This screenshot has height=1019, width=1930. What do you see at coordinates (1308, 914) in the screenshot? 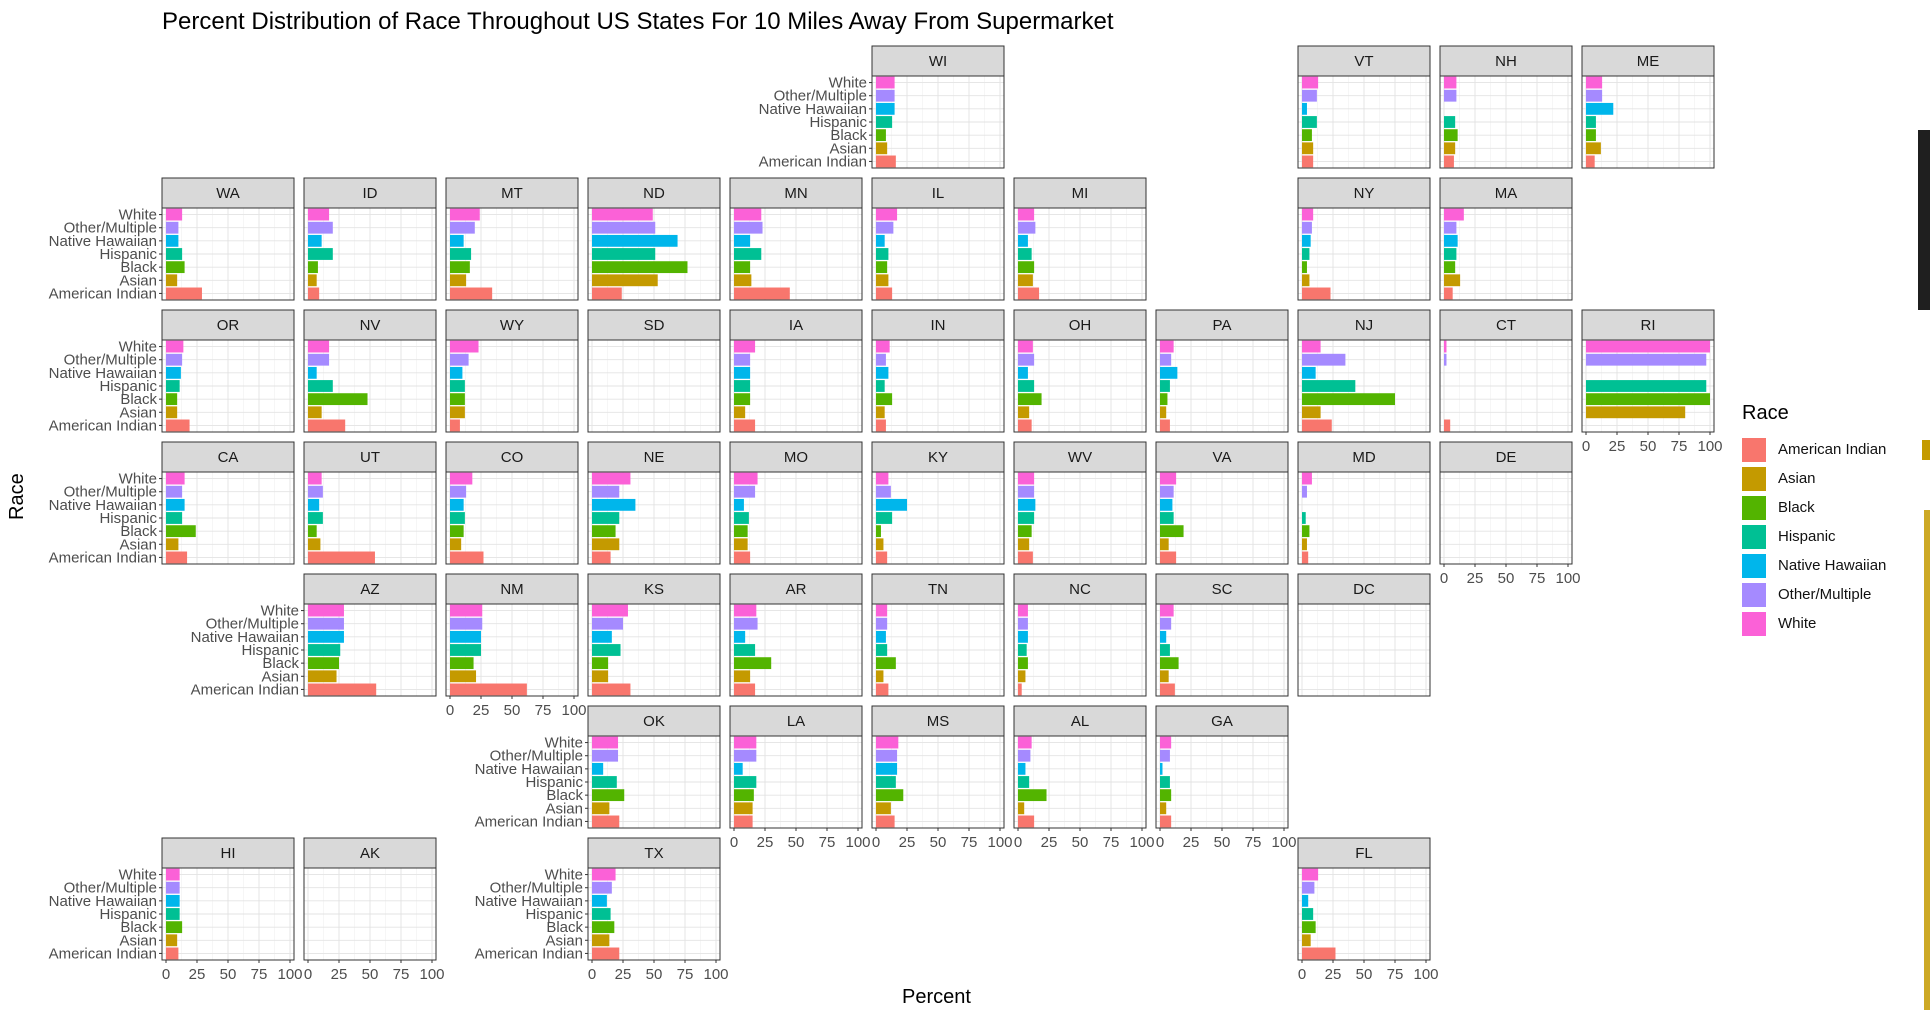
I see `bar-fl-hispanic` at bounding box center [1308, 914].